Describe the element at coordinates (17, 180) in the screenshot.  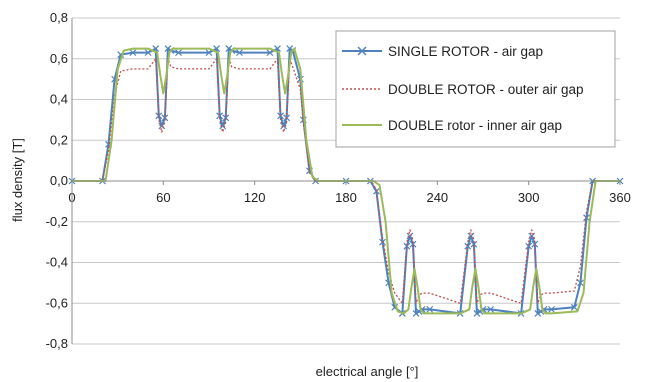
I see `y-axis-title: flux density [T]` at that location.